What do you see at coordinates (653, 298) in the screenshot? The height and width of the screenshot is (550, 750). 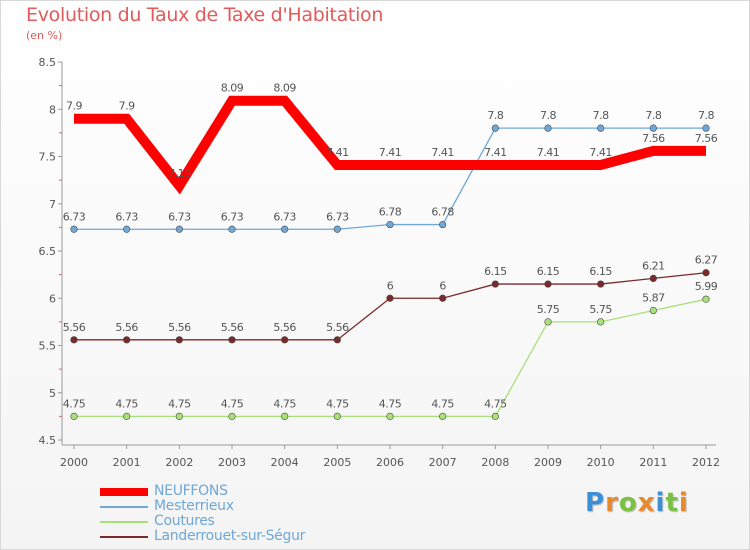 I see `data-label: 5.87` at bounding box center [653, 298].